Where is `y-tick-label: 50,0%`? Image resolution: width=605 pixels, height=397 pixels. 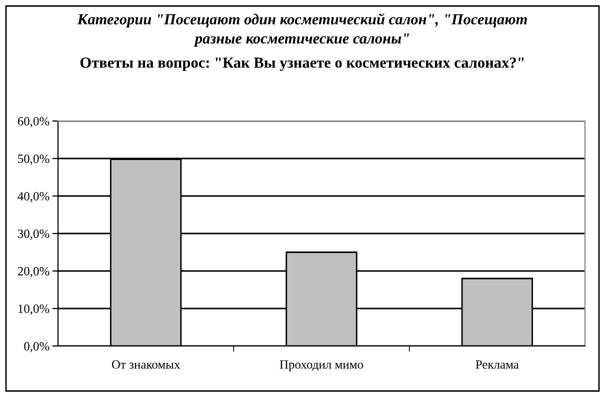
y-tick-label: 50,0% is located at coordinates (34, 159).